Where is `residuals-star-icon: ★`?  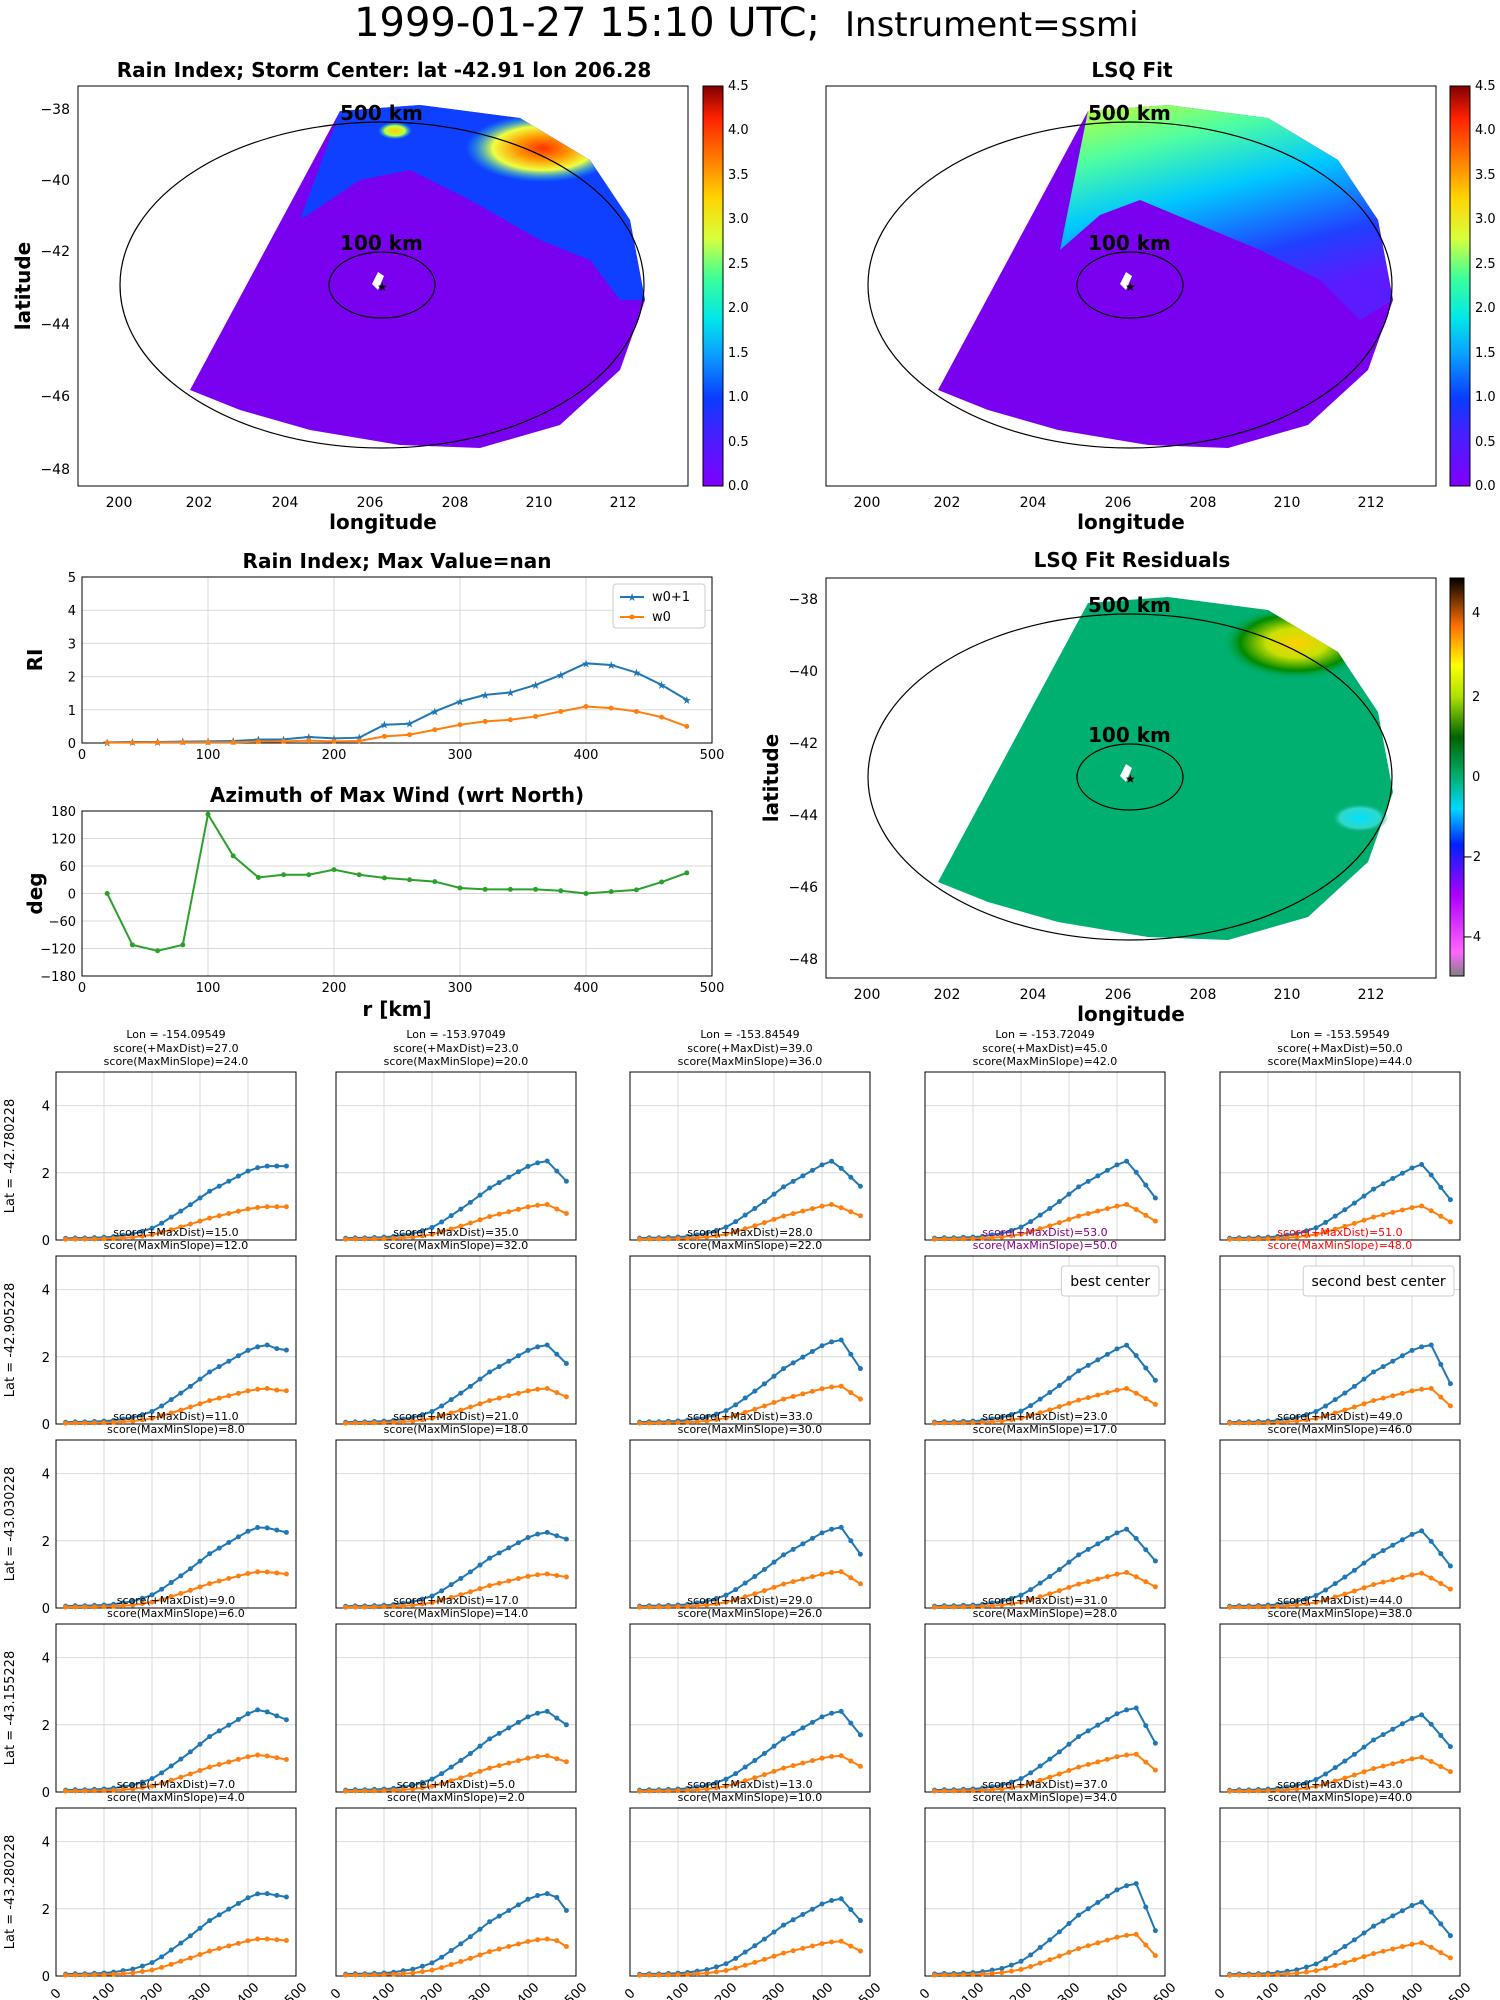 residuals-star-icon: ★ is located at coordinates (1130, 779).